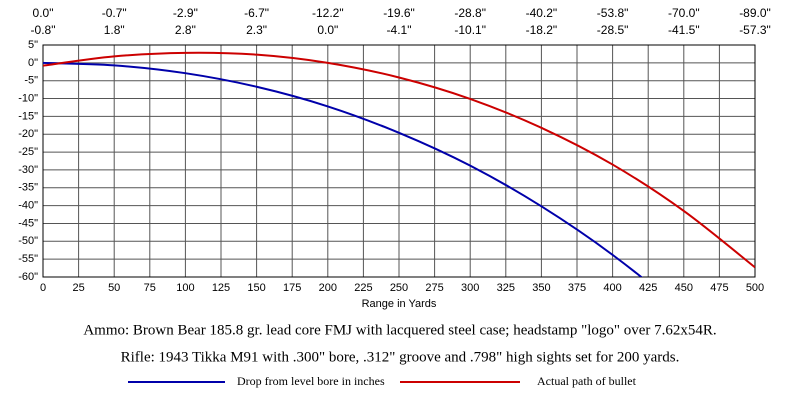 Image resolution: width=800 pixels, height=400 pixels. Describe the element at coordinates (256, 13) in the screenshot. I see `value-label: -6.7"` at that location.